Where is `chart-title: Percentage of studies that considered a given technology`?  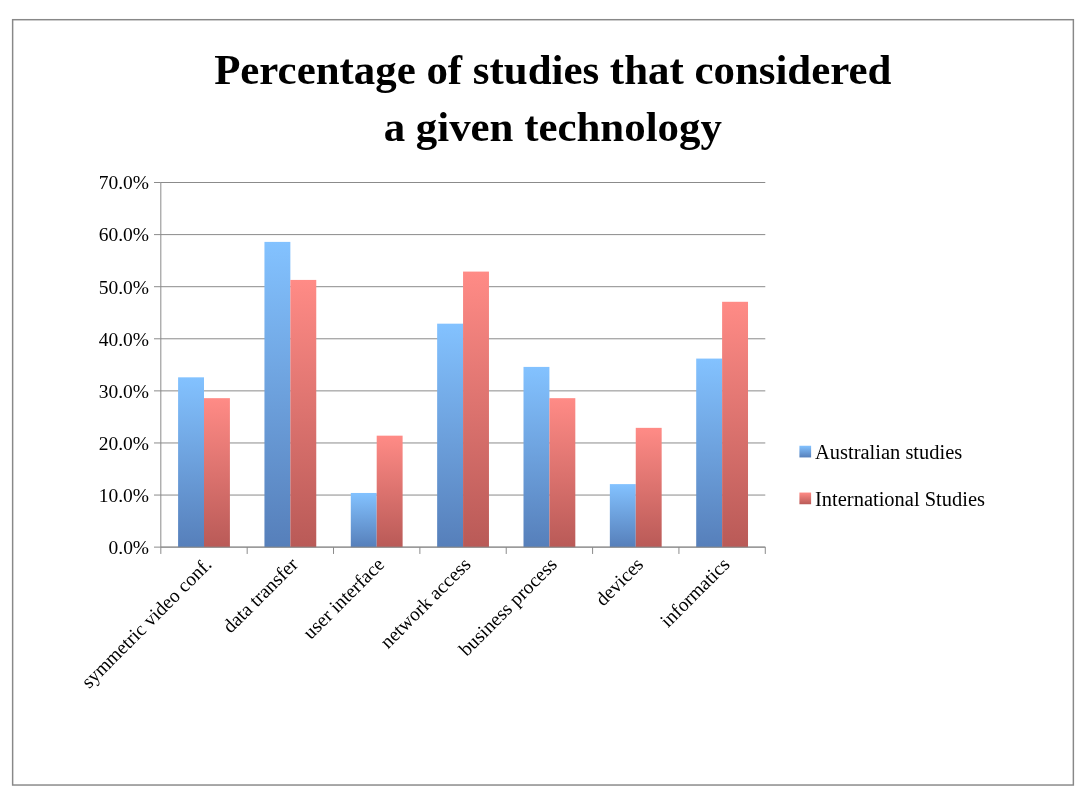
chart-title: Percentage of studies that considered a given technology is located at coordinates (553, 98).